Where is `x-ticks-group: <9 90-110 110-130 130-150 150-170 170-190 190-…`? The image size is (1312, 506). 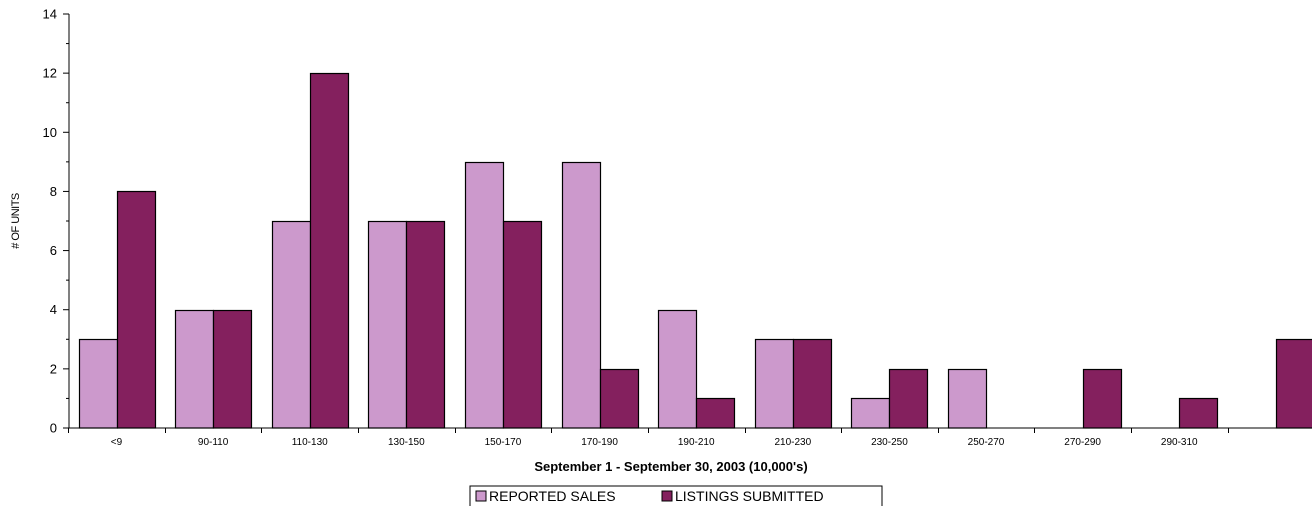 x-ticks-group: <9 90-110 110-130 130-150 150-170 170-190 190-… is located at coordinates (648, 438).